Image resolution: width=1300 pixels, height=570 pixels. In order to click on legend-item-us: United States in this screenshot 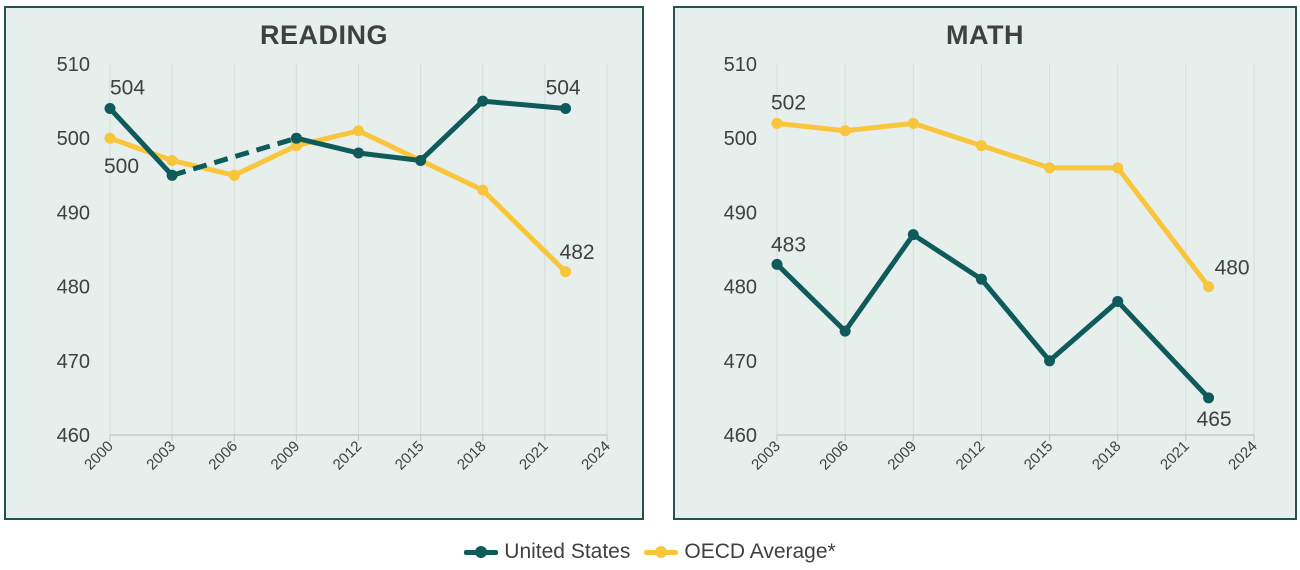, I will do `click(547, 552)`.